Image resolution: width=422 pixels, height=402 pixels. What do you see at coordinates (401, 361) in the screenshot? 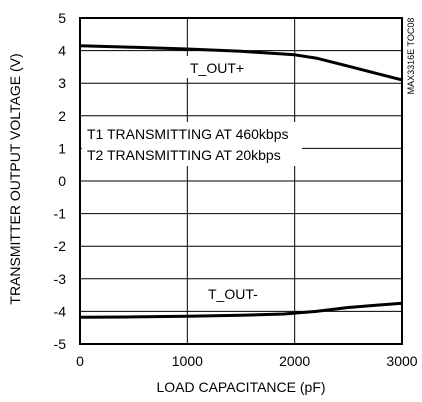
I see `x-tick-label: 3000` at bounding box center [401, 361].